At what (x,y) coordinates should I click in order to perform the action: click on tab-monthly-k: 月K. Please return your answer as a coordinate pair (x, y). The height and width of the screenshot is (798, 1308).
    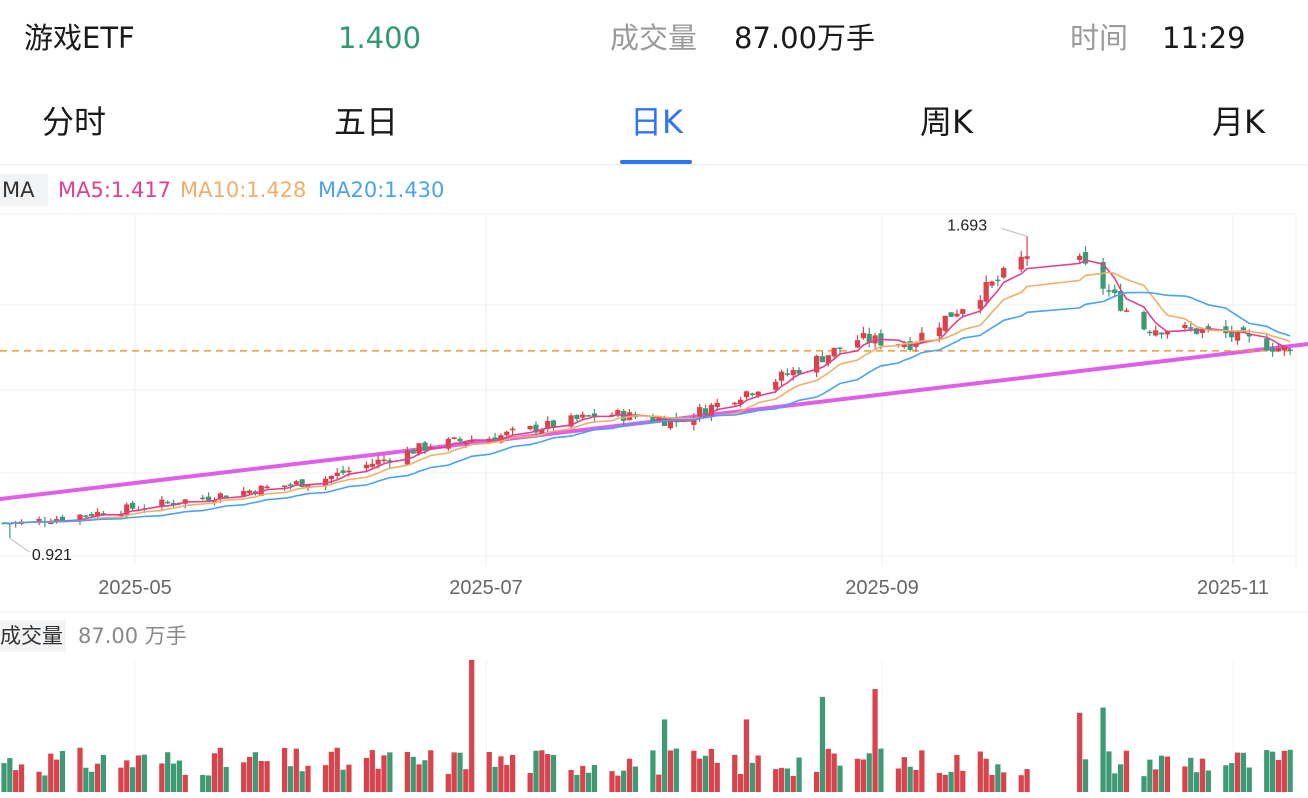
    Looking at the image, I should click on (1238, 122).